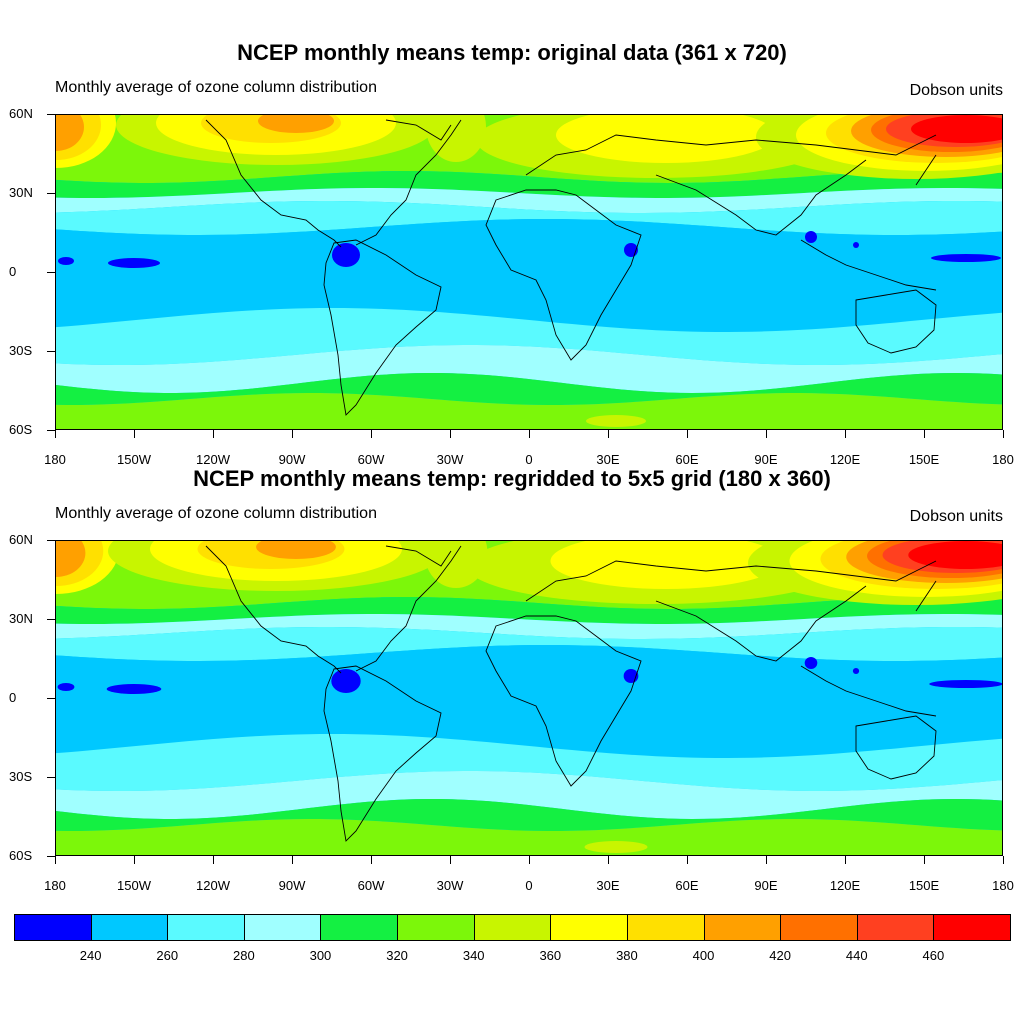  I want to click on colorbar-label: 260, so click(167, 955).